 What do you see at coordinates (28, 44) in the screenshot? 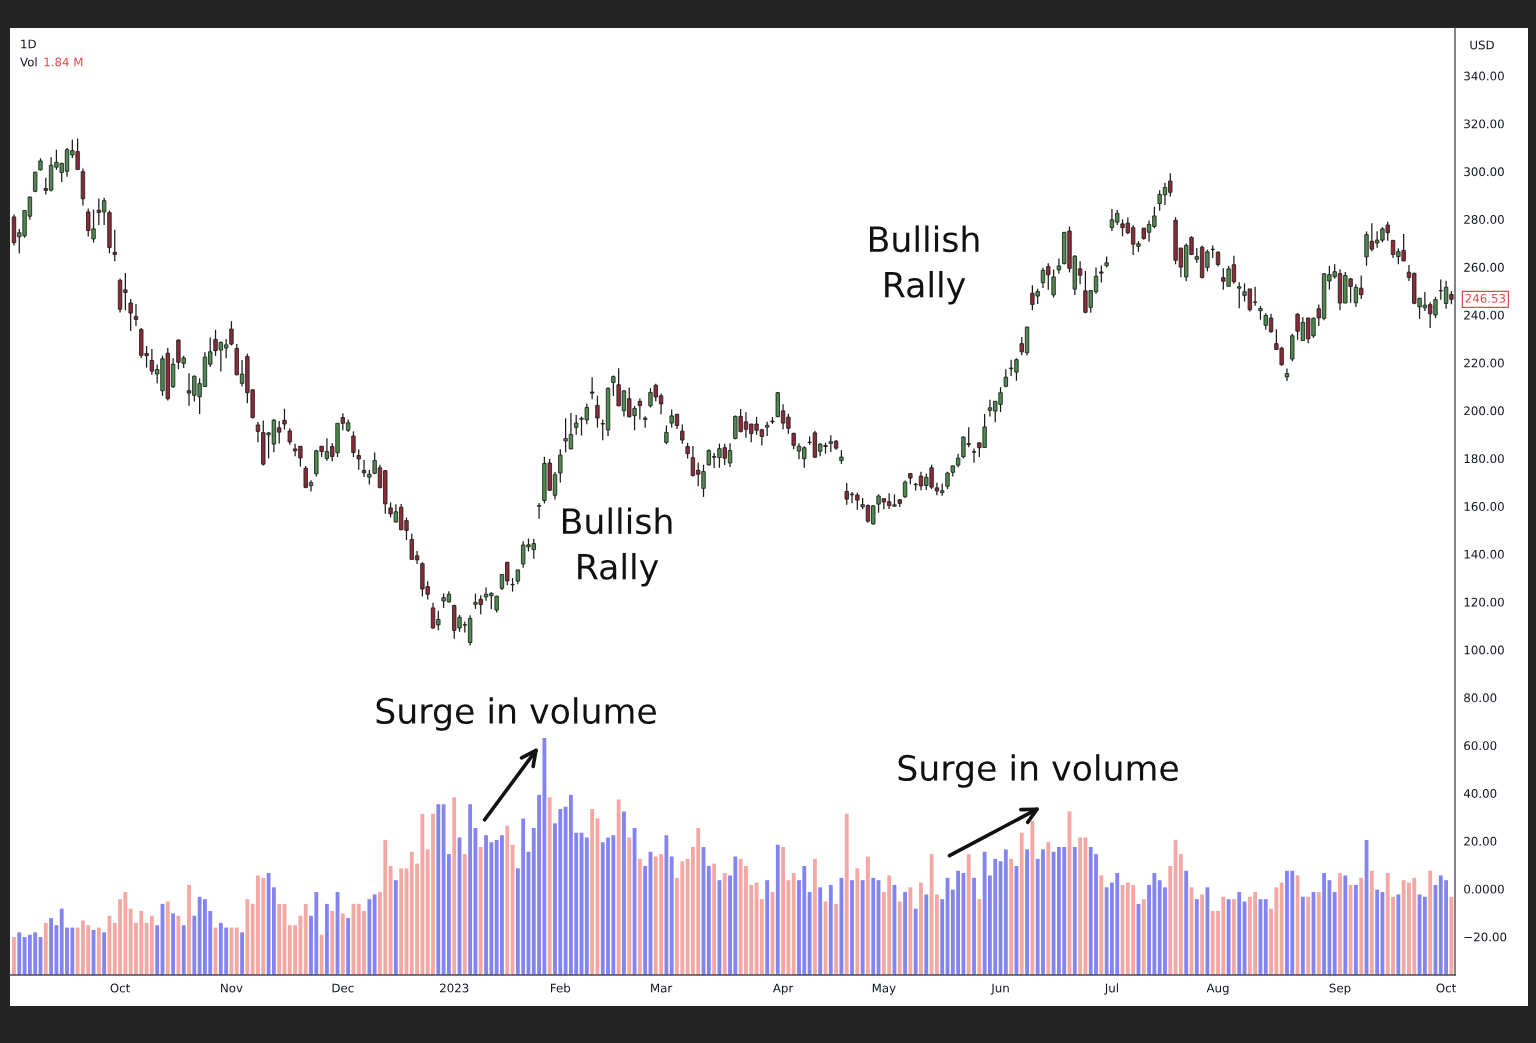
I see `text: 1D` at bounding box center [28, 44].